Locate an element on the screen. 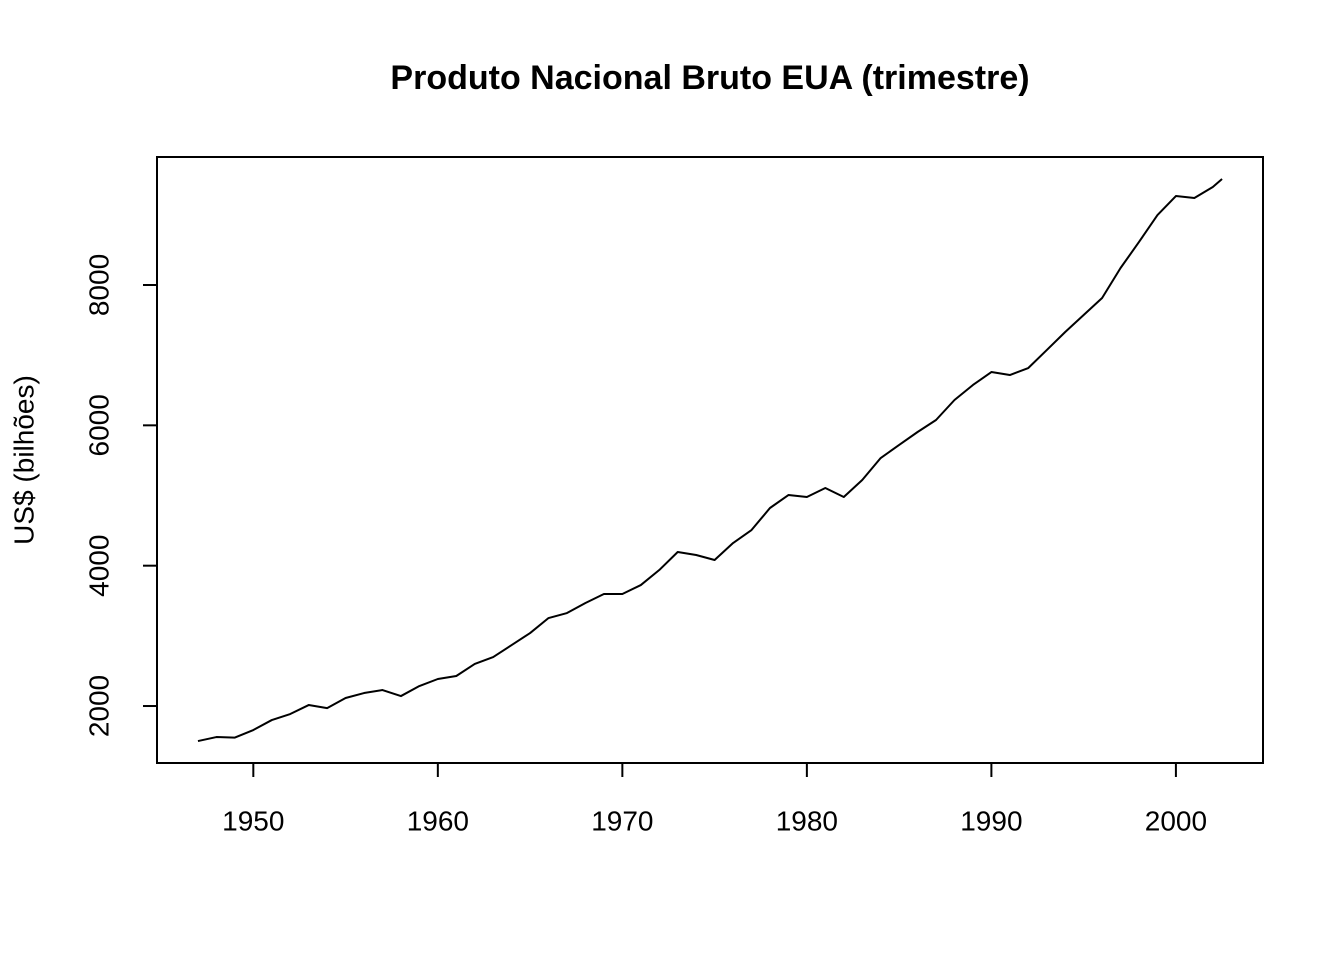 Image resolution: width=1344 pixels, height=960 pixels. y-tick-label: 8000 is located at coordinates (98, 285).